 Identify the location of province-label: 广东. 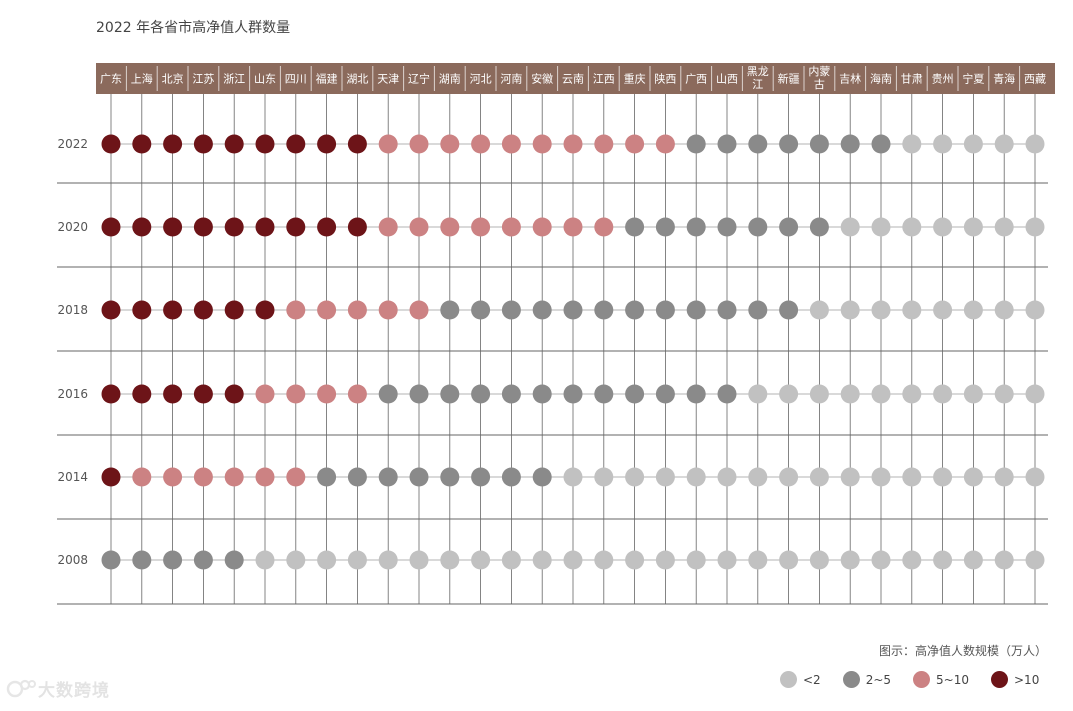
(111, 79).